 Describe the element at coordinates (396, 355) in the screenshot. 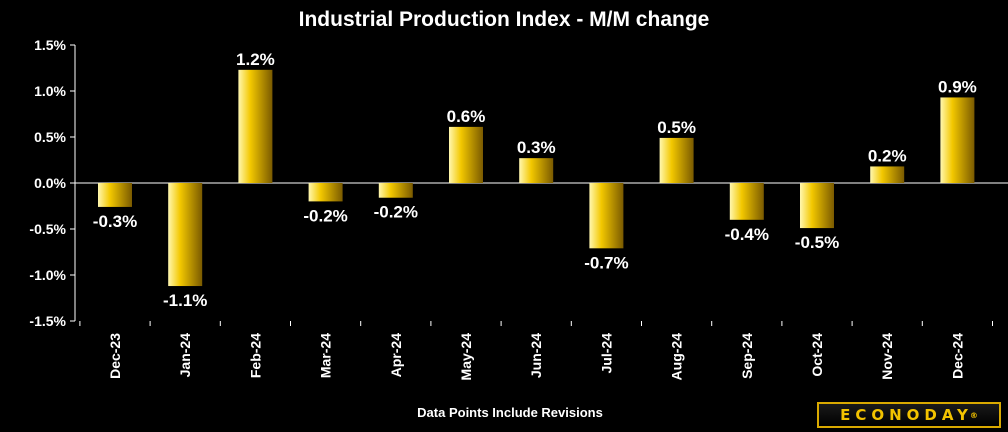

I see `x-tick-label: Apr-24` at that location.